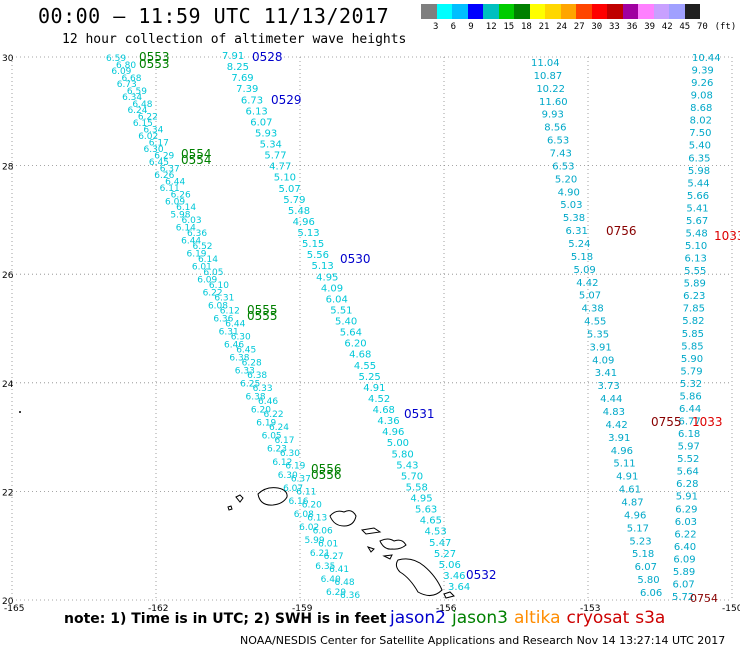 This screenshot has width=740, height=650. What do you see at coordinates (530, 618) in the screenshot?
I see `satellite-legend: jason2 jason3 altika cryosat s3a` at bounding box center [530, 618].